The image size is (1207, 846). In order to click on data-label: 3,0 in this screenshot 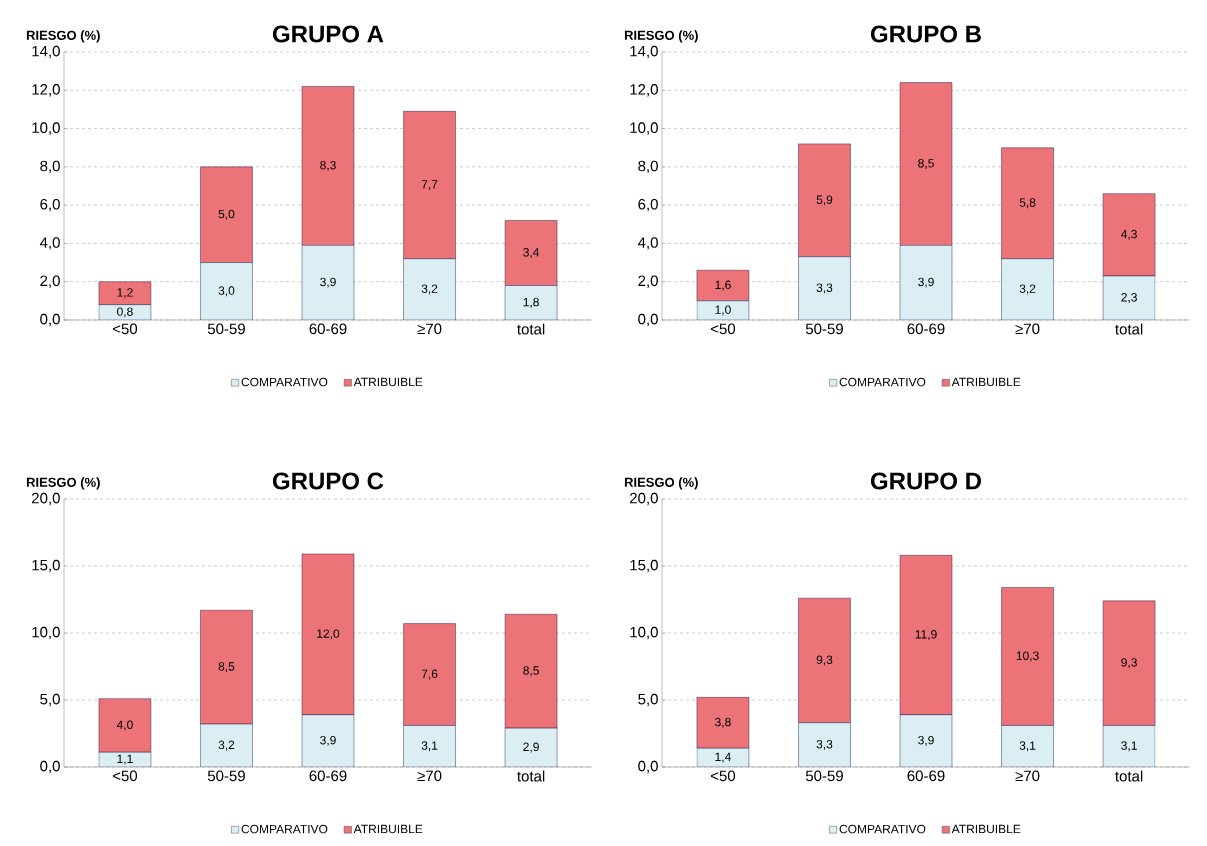, I will do `click(226, 291)`.